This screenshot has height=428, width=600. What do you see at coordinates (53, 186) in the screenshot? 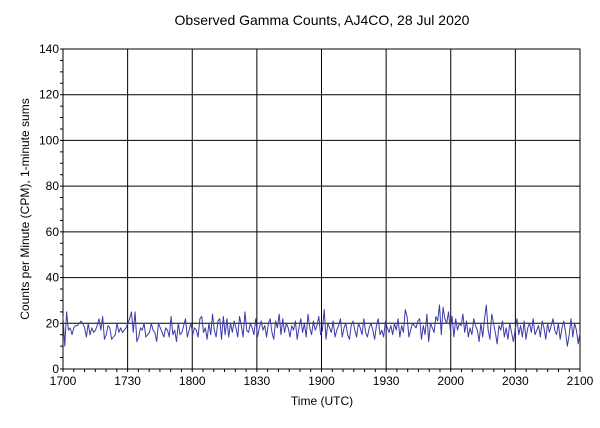
I see `y-tick-label: 80` at bounding box center [53, 186].